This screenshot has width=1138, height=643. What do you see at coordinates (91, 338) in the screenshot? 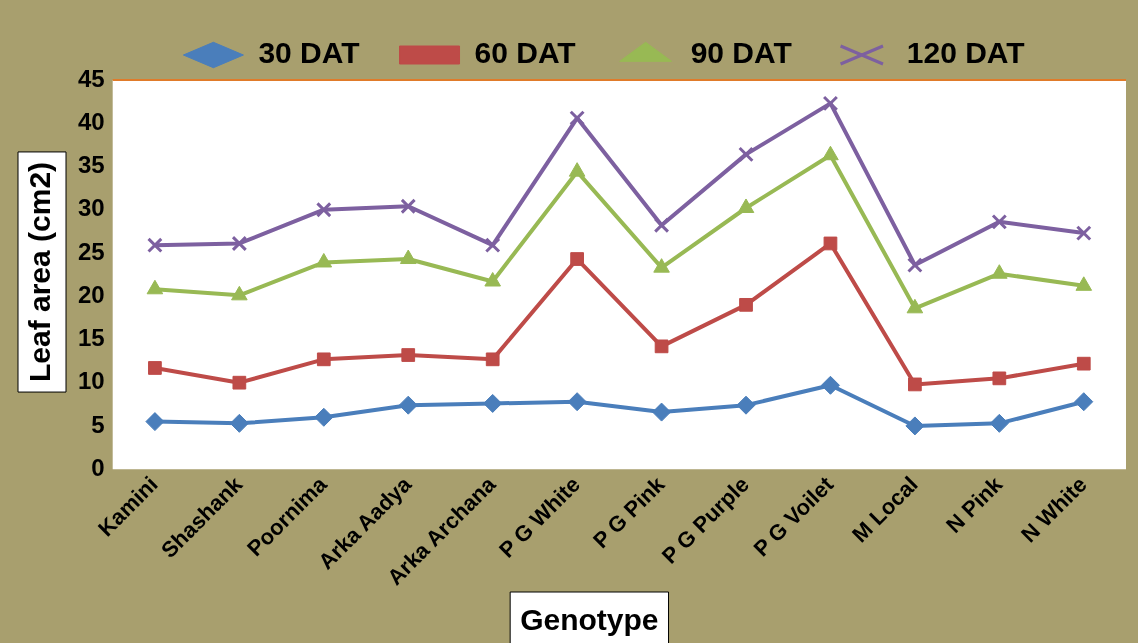
I see `y-tick-label: 15` at bounding box center [91, 338].